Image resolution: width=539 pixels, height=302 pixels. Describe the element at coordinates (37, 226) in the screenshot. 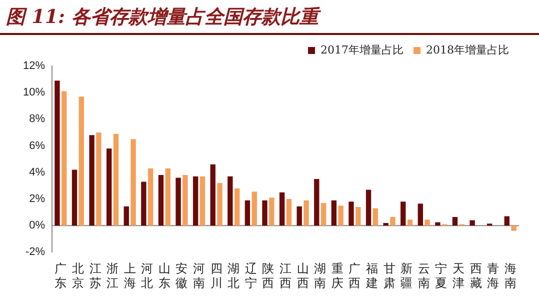

I see `y-tick-label: 0%` at that location.